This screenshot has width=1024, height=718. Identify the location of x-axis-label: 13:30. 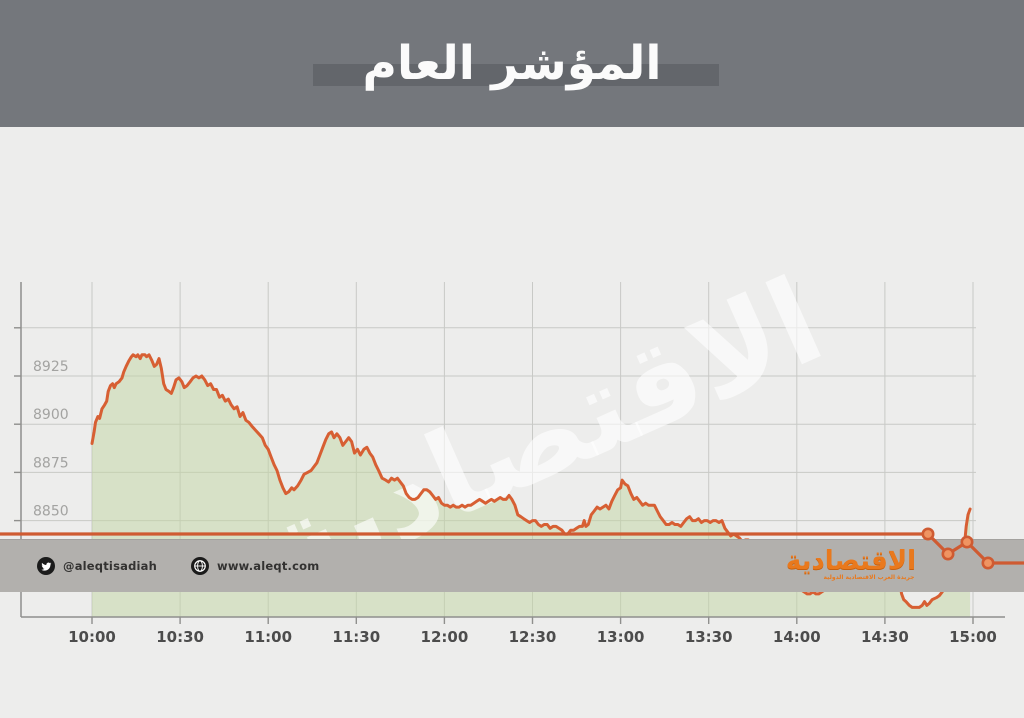
(709, 637).